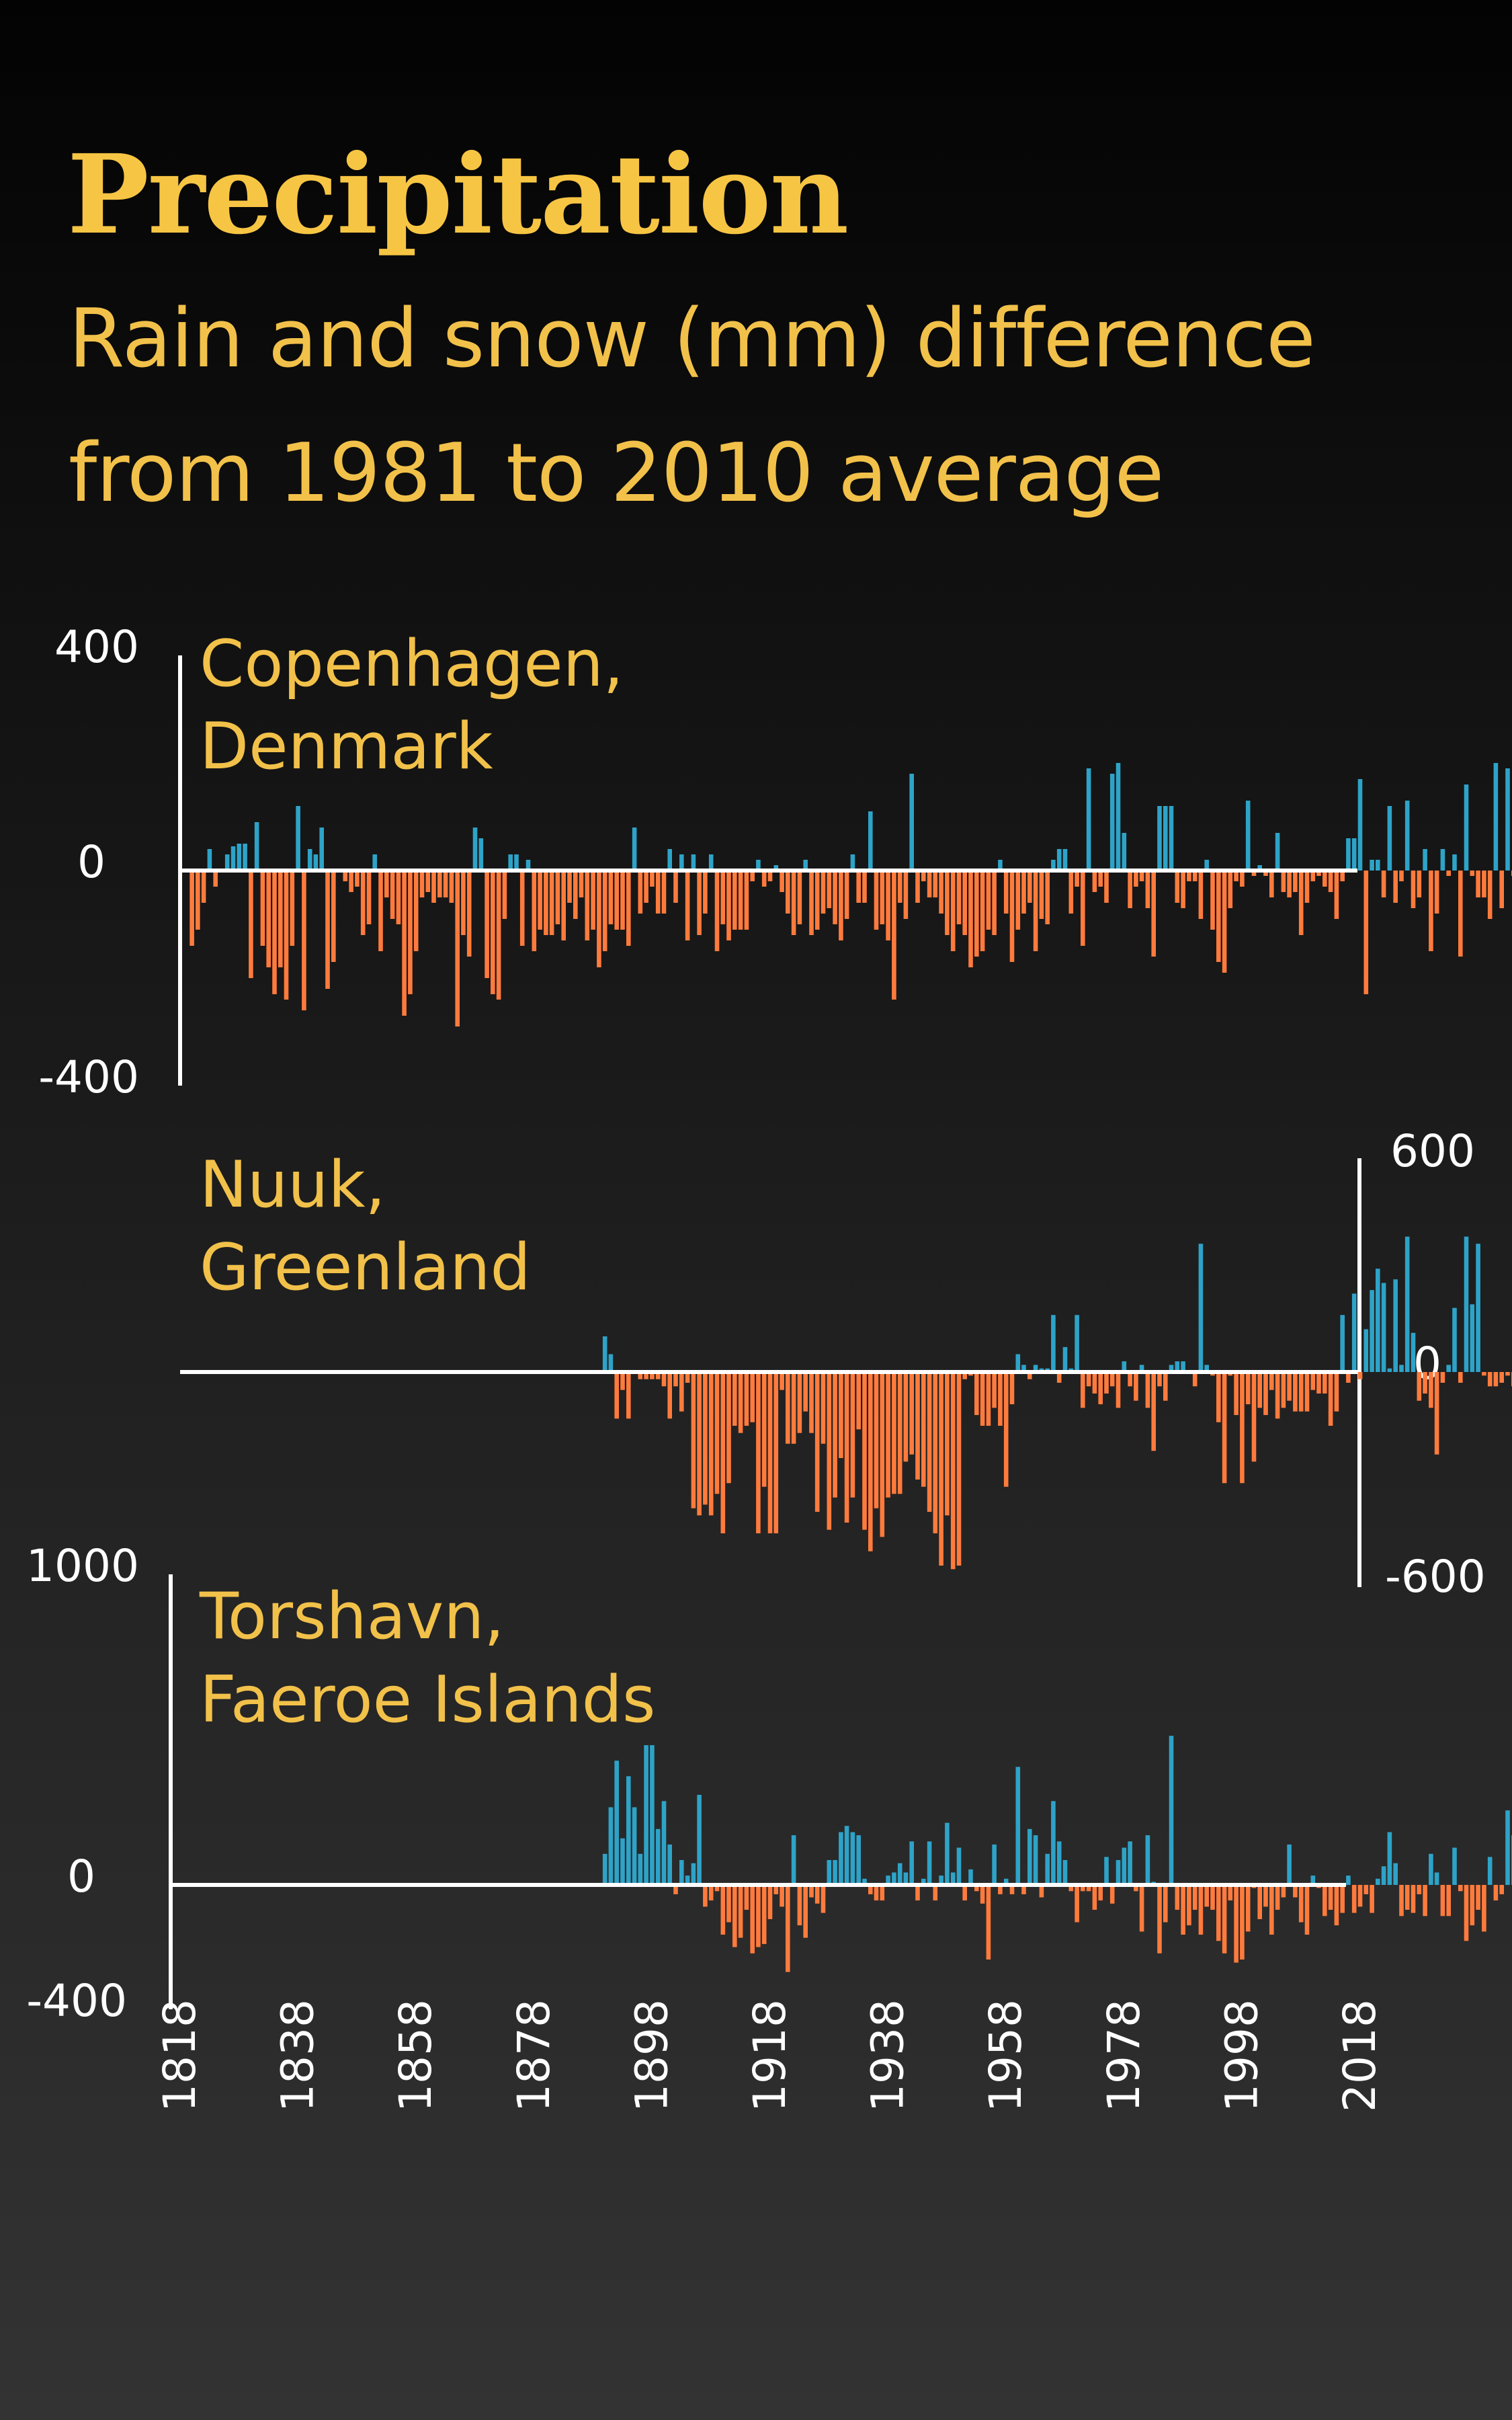 The height and width of the screenshot is (2420, 1512). What do you see at coordinates (1065, 1872) in the screenshot?
I see `bar-positive-1968` at bounding box center [1065, 1872].